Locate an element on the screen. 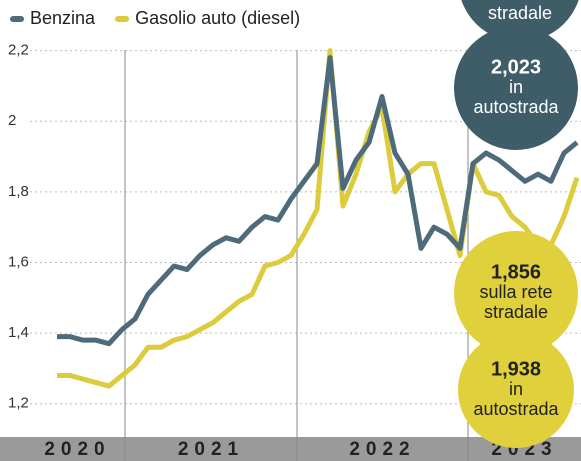  y-tick-label: 1,6 is located at coordinates (18, 261).